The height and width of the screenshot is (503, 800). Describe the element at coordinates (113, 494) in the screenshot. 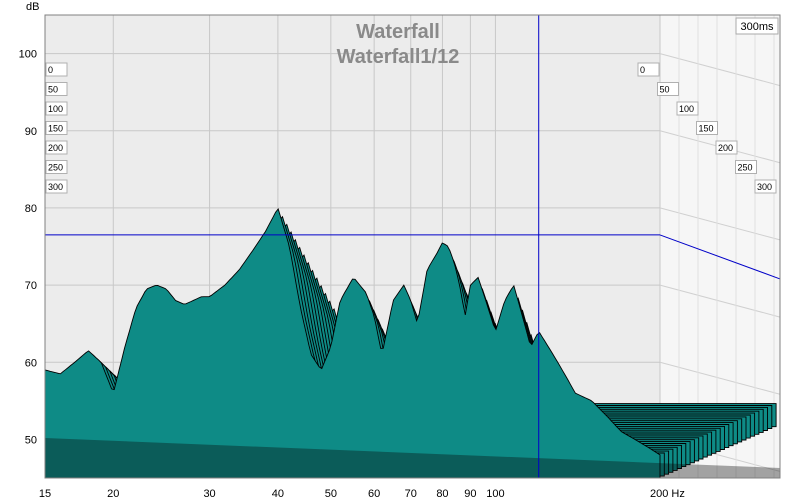

I see `x-tick-label: 20` at that location.